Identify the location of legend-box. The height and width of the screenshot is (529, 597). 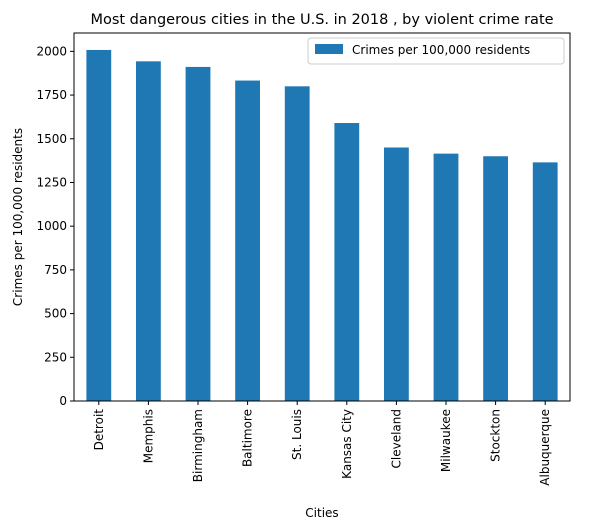
(436, 51).